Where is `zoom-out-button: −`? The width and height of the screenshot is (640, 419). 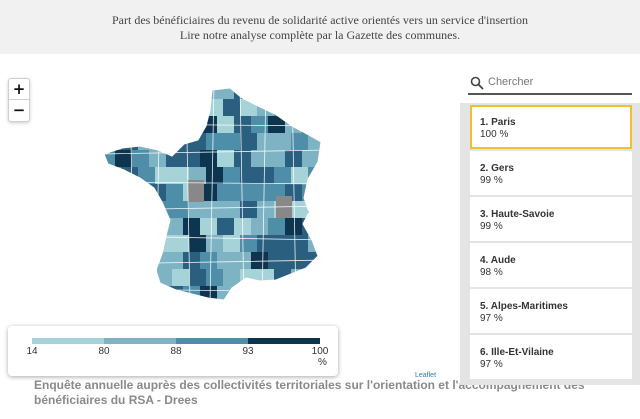
zoom-out-button: − is located at coordinates (19, 110).